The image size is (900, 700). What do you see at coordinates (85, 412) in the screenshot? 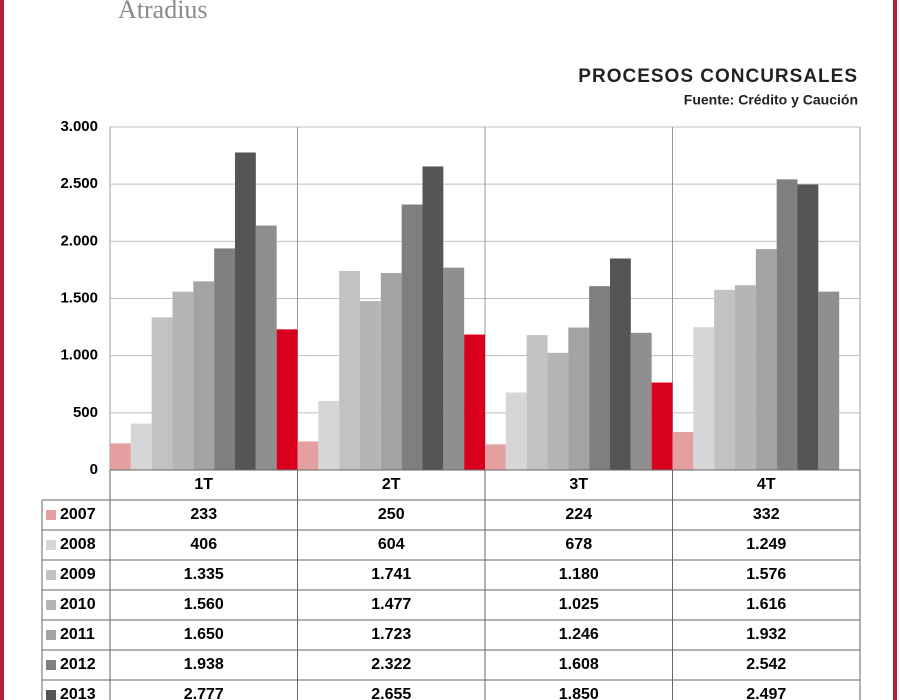
I see `y-tick-label: 500` at bounding box center [85, 412].